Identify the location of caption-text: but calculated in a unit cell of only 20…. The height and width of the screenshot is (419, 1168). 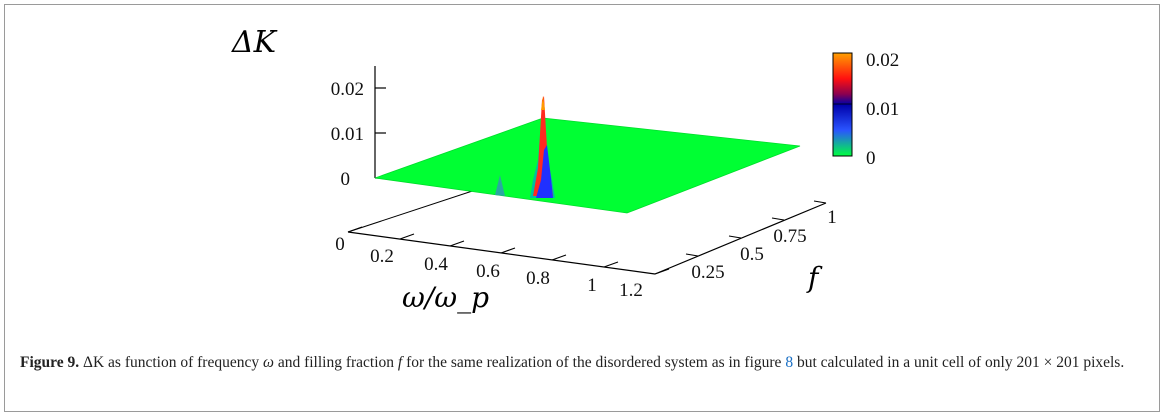
(959, 362).